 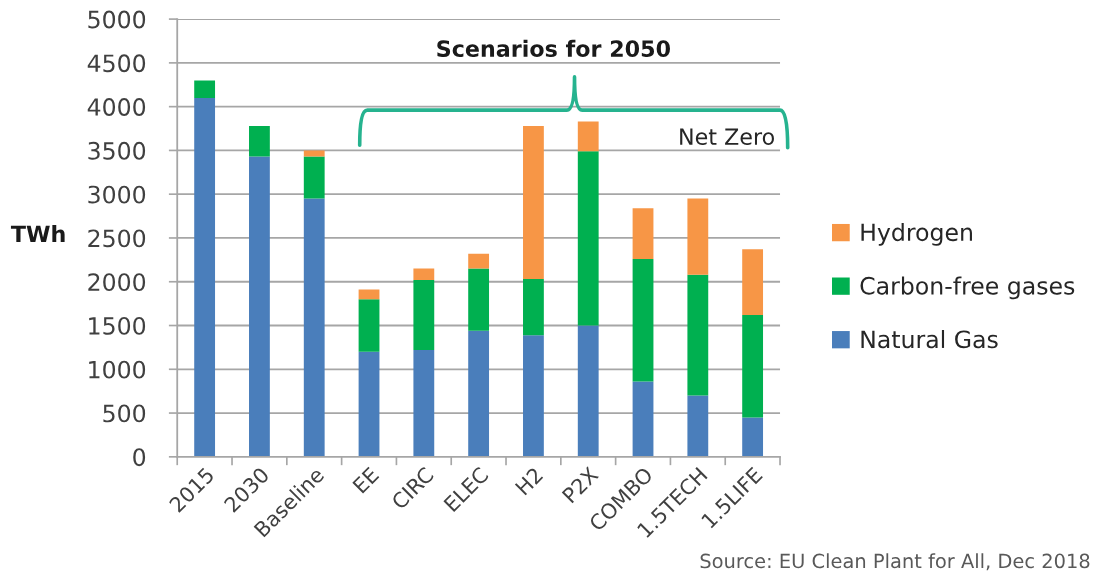 I want to click on y-tick-label: 500, so click(x=124, y=413).